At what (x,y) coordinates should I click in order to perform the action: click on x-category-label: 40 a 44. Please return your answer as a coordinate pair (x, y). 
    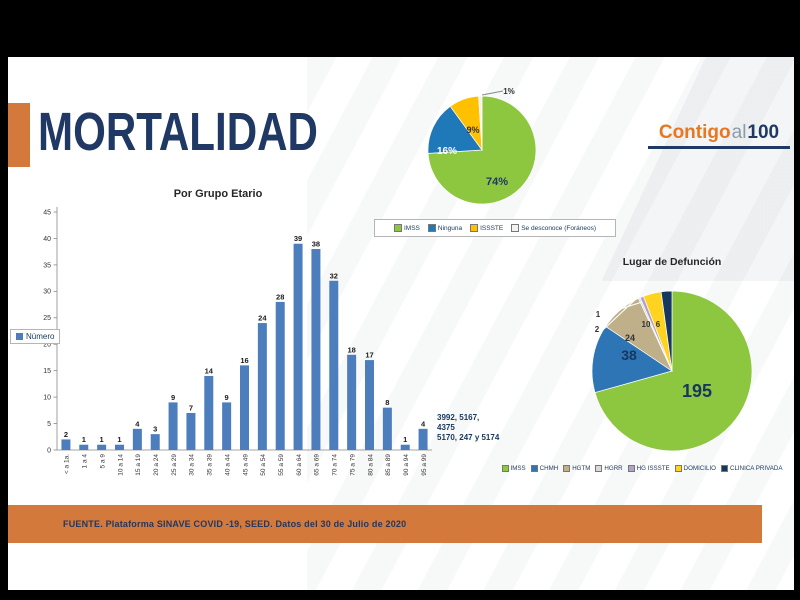
    Looking at the image, I should click on (227, 465).